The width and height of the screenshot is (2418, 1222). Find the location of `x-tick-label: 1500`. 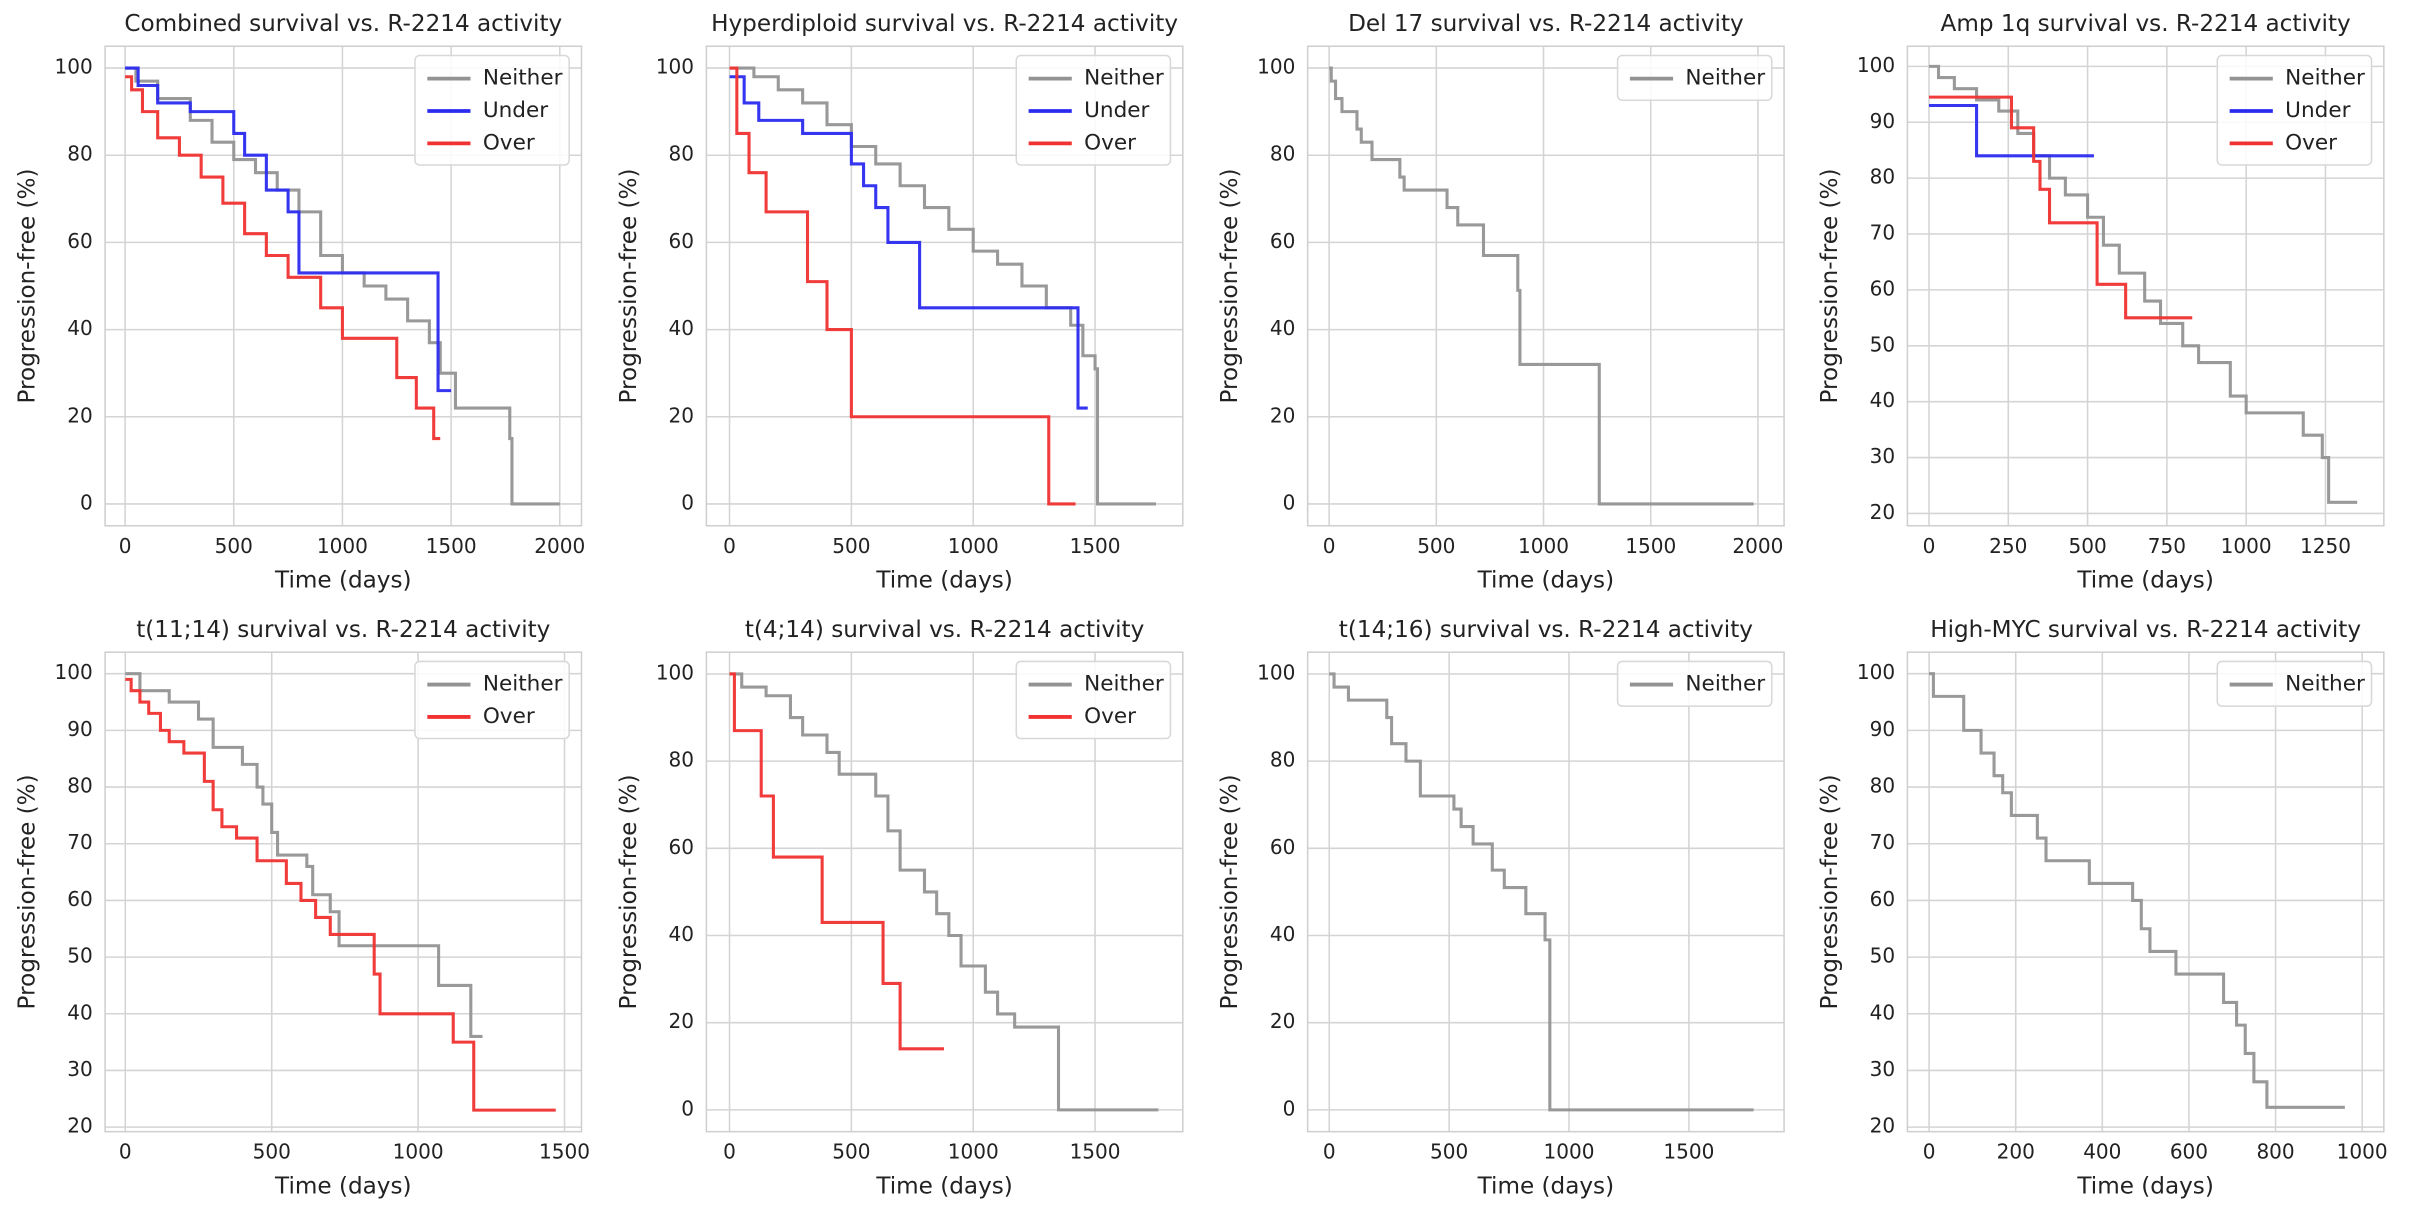

x-tick-label: 1500 is located at coordinates (564, 1152).